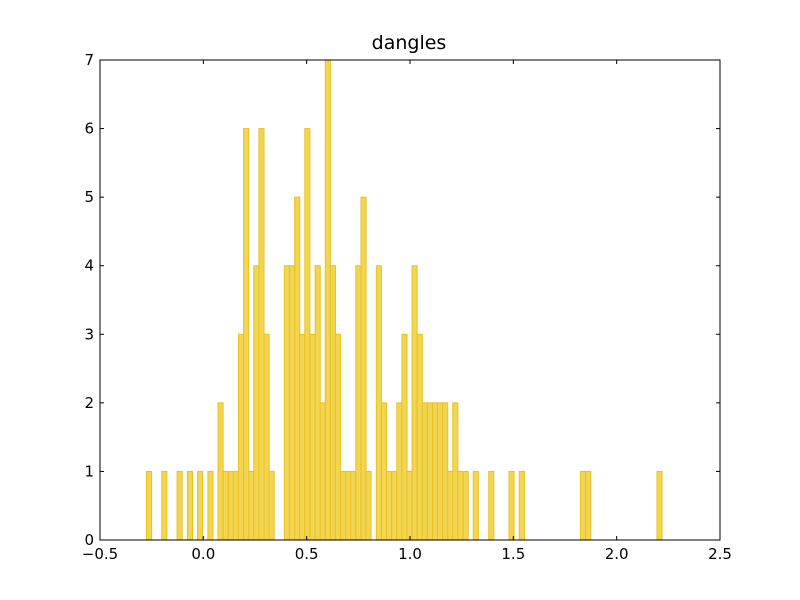  What do you see at coordinates (203, 554) in the screenshot?
I see `x-tick-label: 0.0` at bounding box center [203, 554].